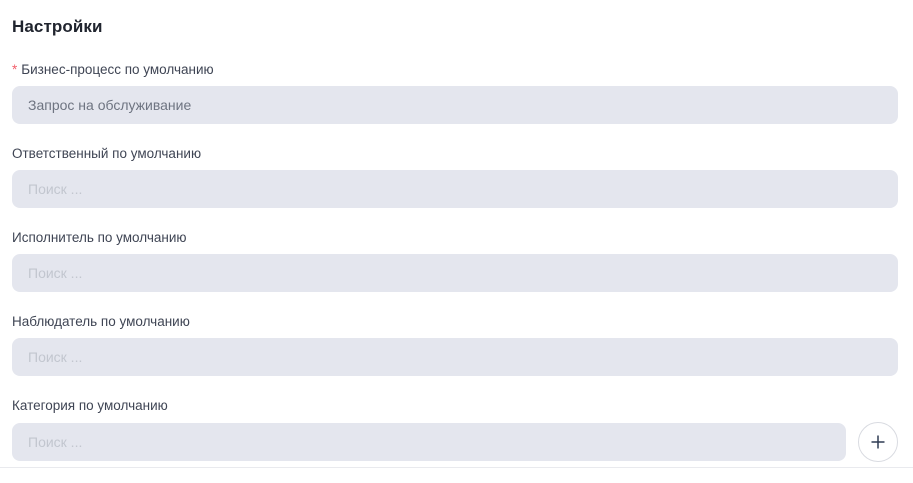 The width and height of the screenshot is (913, 483). Describe the element at coordinates (101, 321) in the screenshot. I see `field-label-observer: Наблюдатель по умолчанию` at that location.